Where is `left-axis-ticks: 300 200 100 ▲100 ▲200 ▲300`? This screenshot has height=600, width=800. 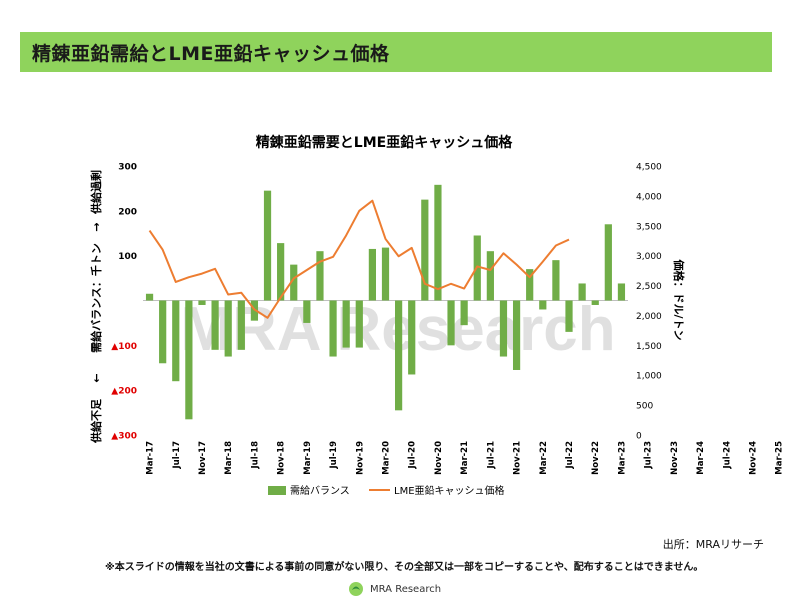 left-axis-ticks: 300 200 100 ▲100 ▲200 ▲300 is located at coordinates (124, 302).